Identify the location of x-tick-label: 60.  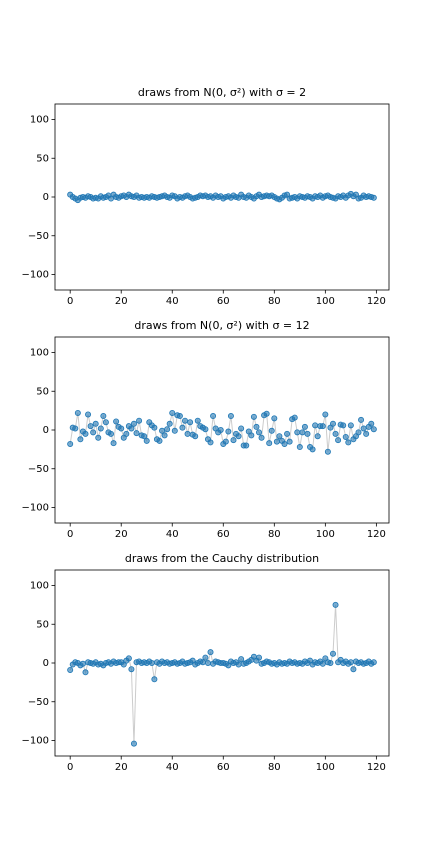
(223, 301).